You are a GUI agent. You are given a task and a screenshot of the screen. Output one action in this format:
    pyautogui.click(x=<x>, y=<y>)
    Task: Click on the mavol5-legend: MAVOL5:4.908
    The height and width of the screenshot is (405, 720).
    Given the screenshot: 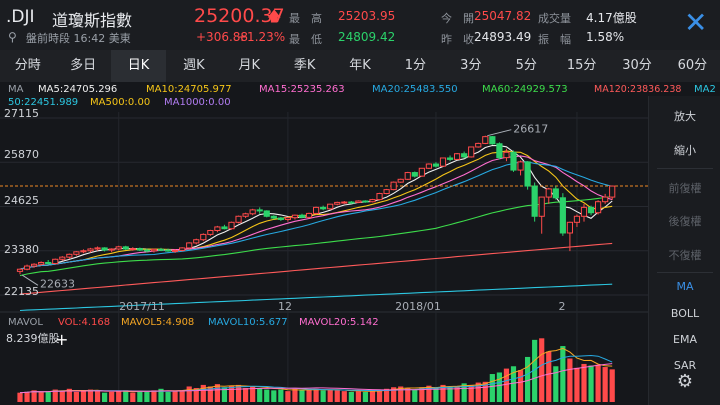 What is the action you would take?
    pyautogui.click(x=158, y=322)
    